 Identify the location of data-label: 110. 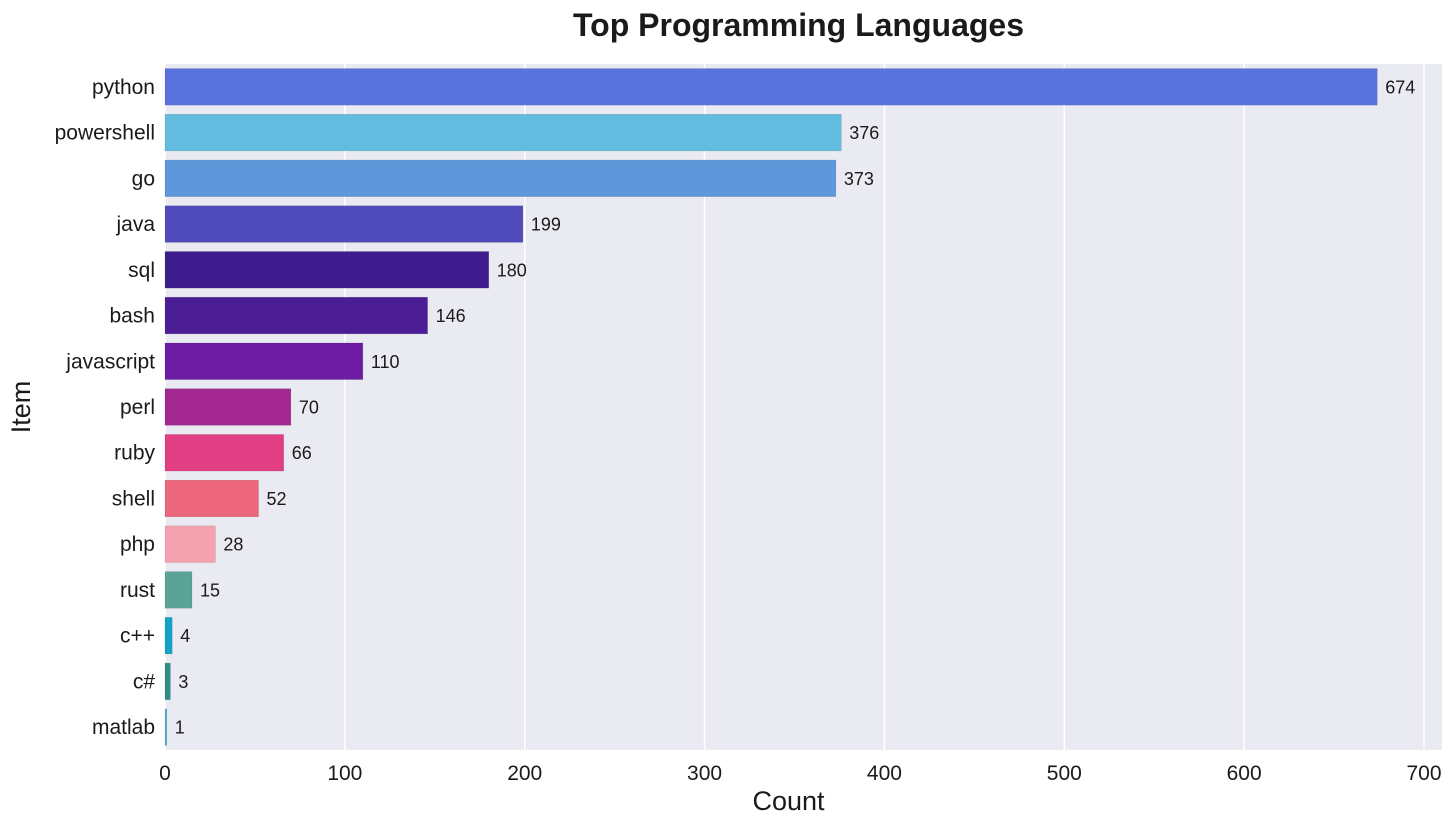
(385, 362).